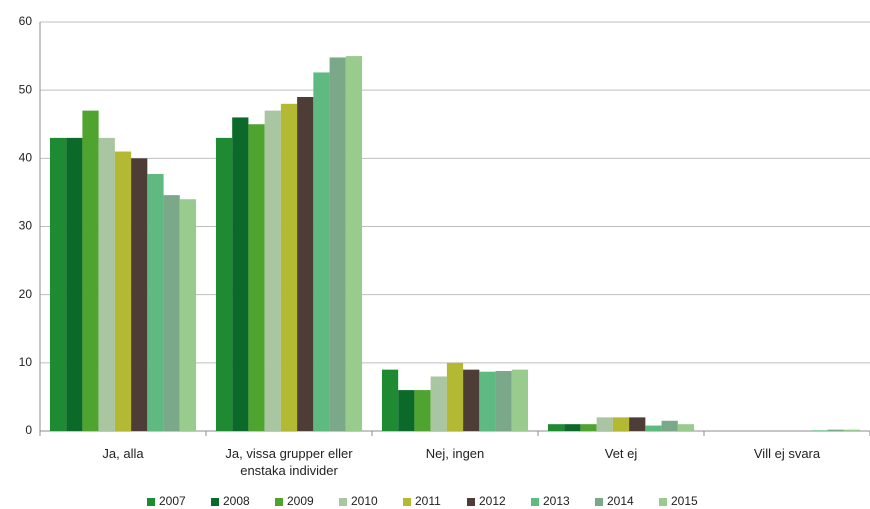  Describe the element at coordinates (123, 453) in the screenshot. I see `x-tick-label: Ja, alla` at that location.